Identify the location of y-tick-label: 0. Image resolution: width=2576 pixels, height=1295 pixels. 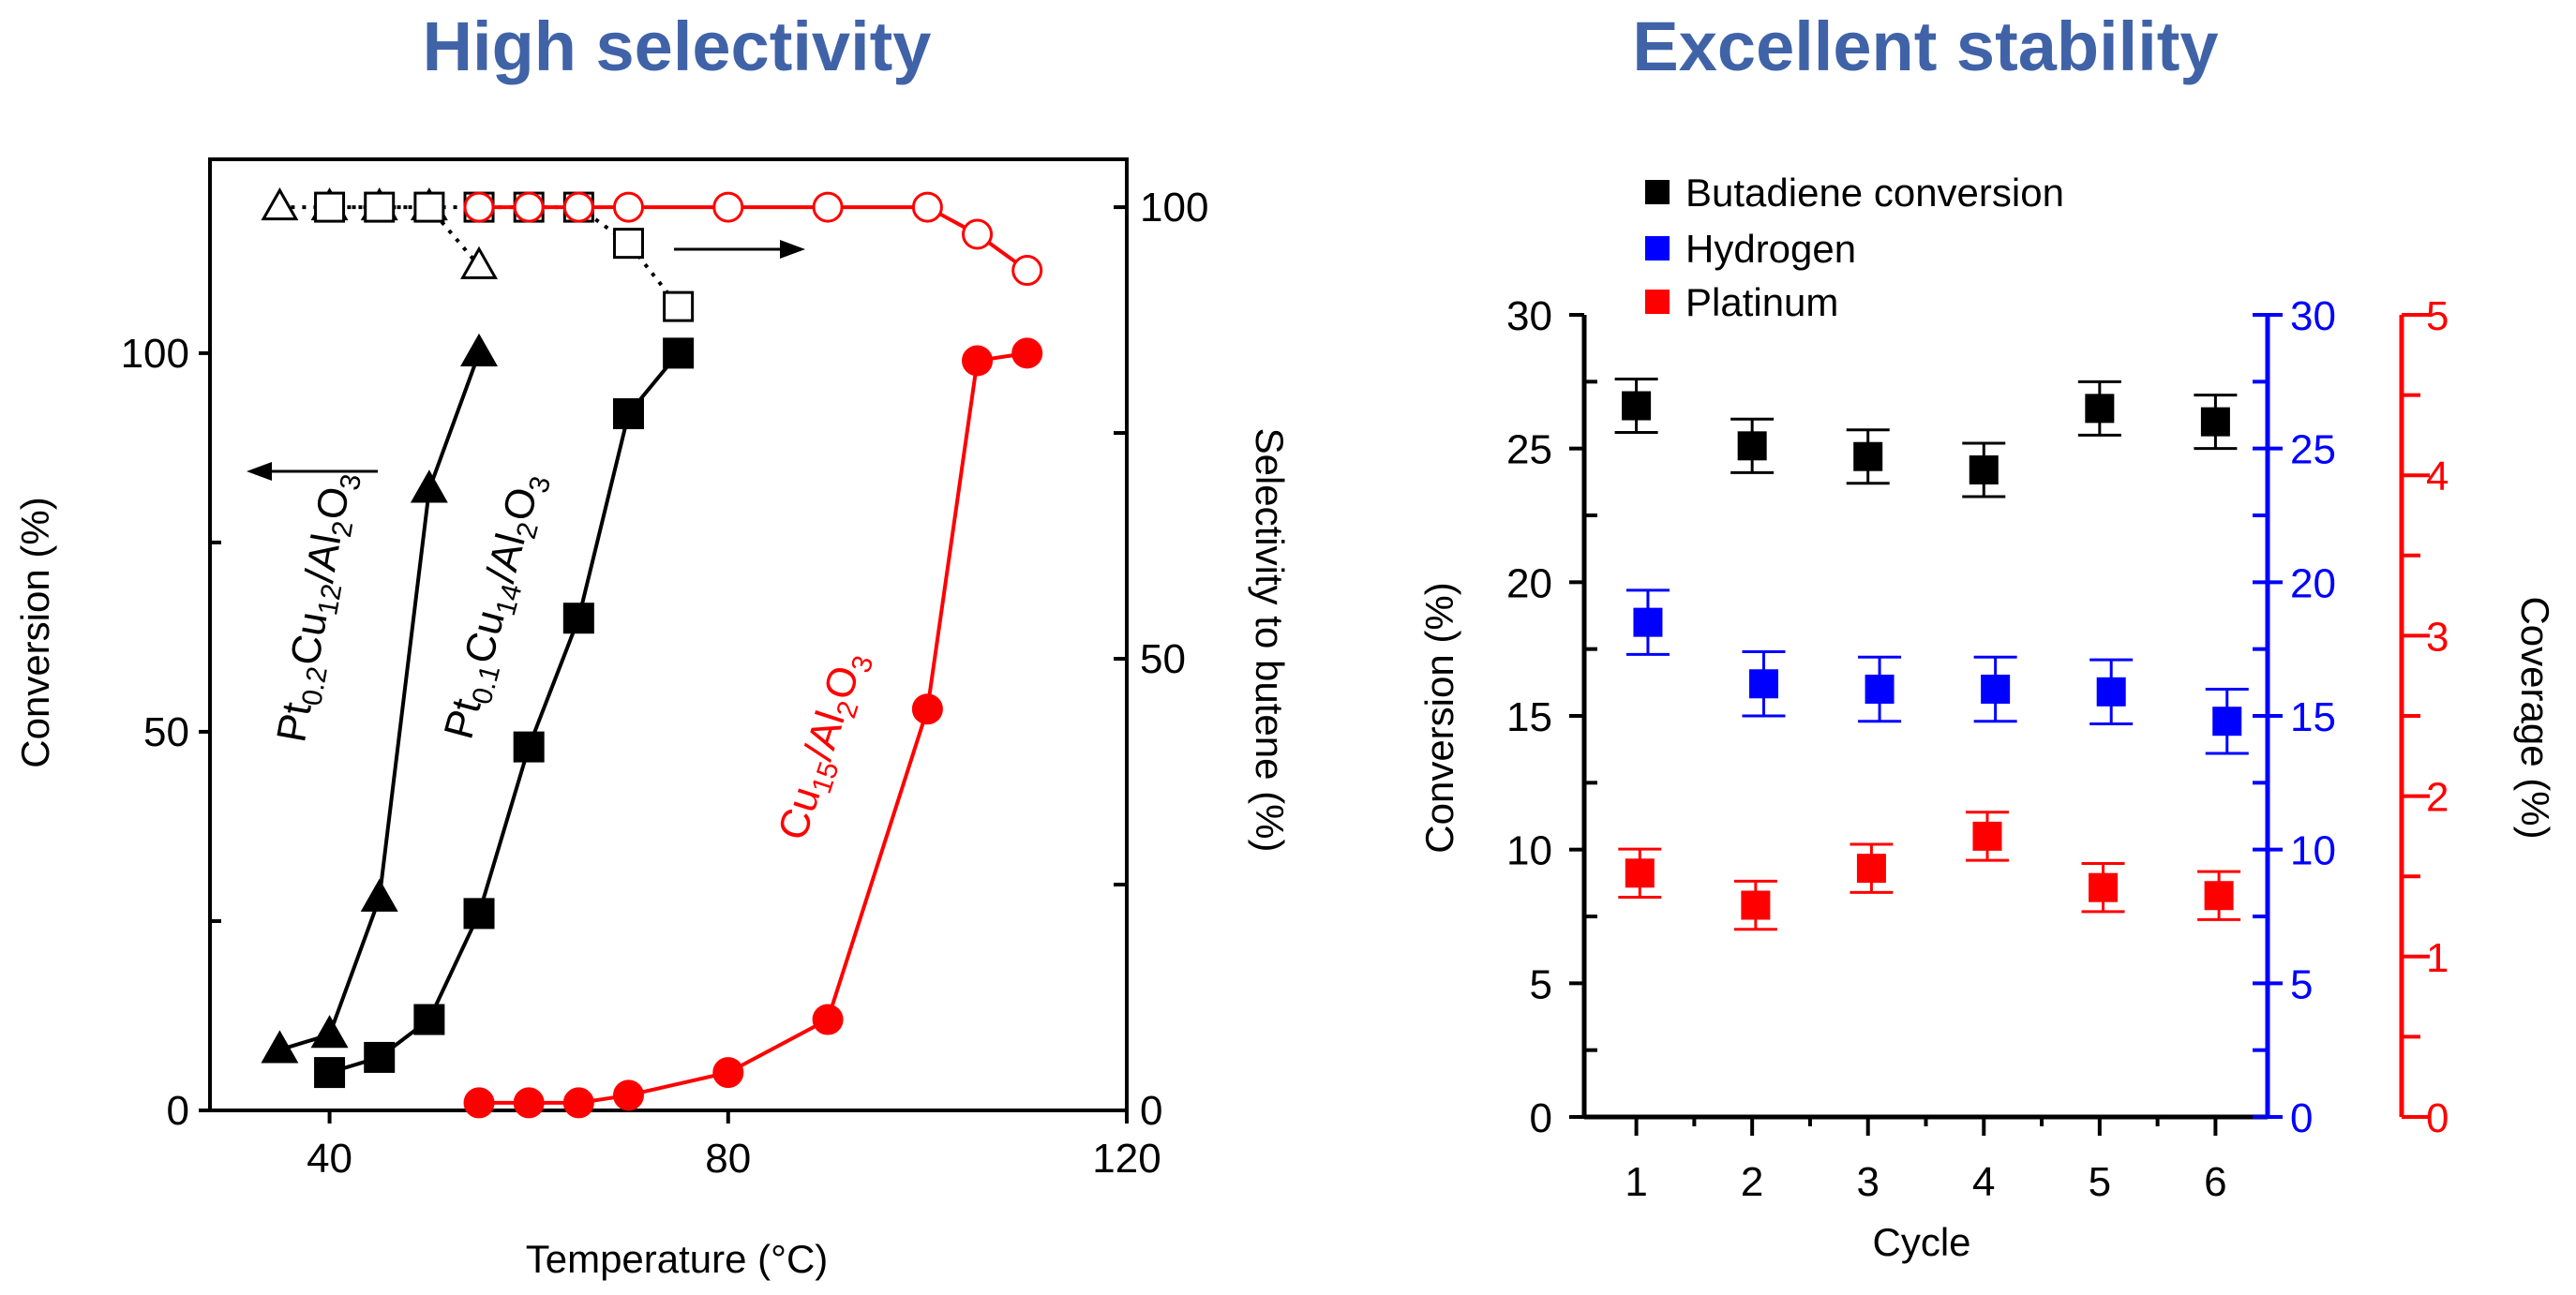
(1541, 1118).